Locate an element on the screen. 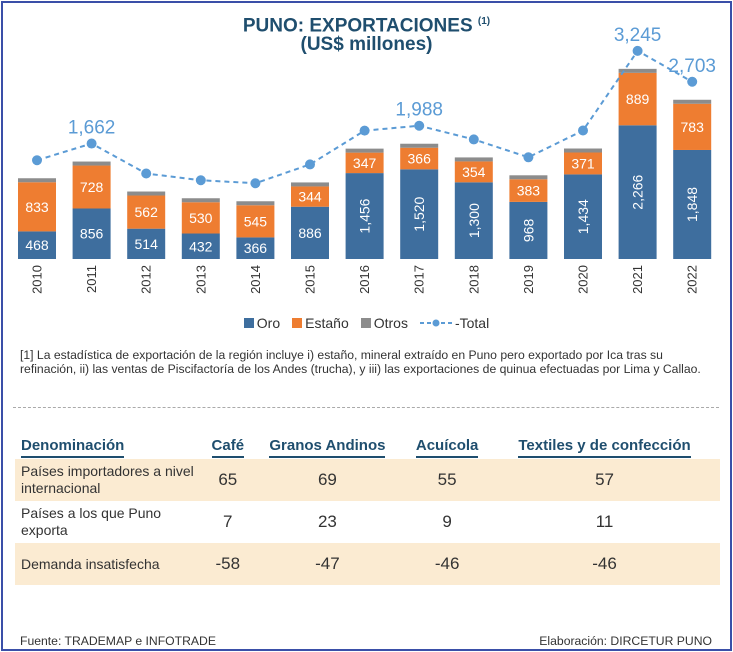 This screenshot has height=652, width=733. legend-item-otros: Otros is located at coordinates (384, 323).